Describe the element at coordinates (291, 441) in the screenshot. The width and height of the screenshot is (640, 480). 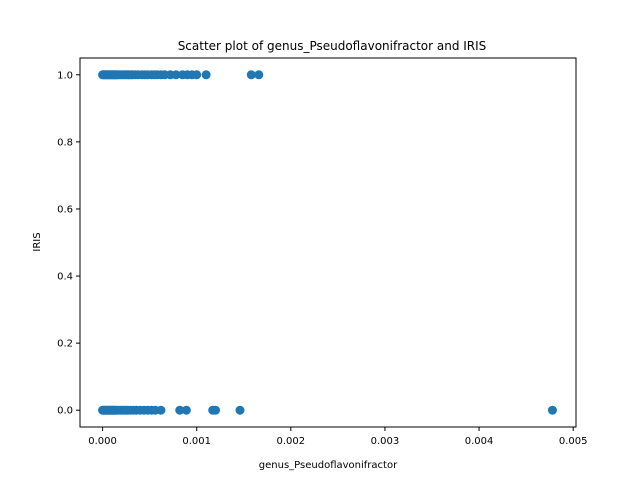
I see `x-tick-label: 0.002` at that location.